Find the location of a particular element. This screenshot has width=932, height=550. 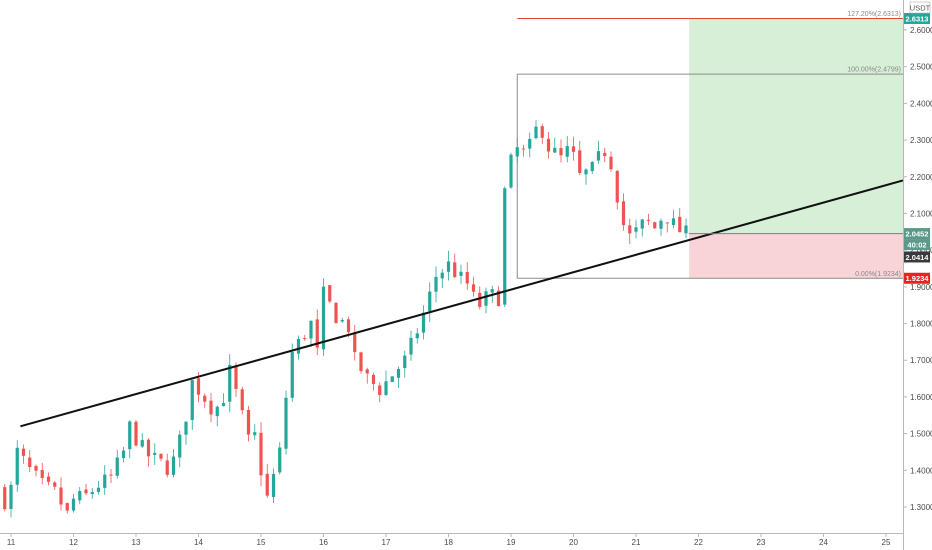

price-badge-text: 2.0414 is located at coordinates (918, 257).